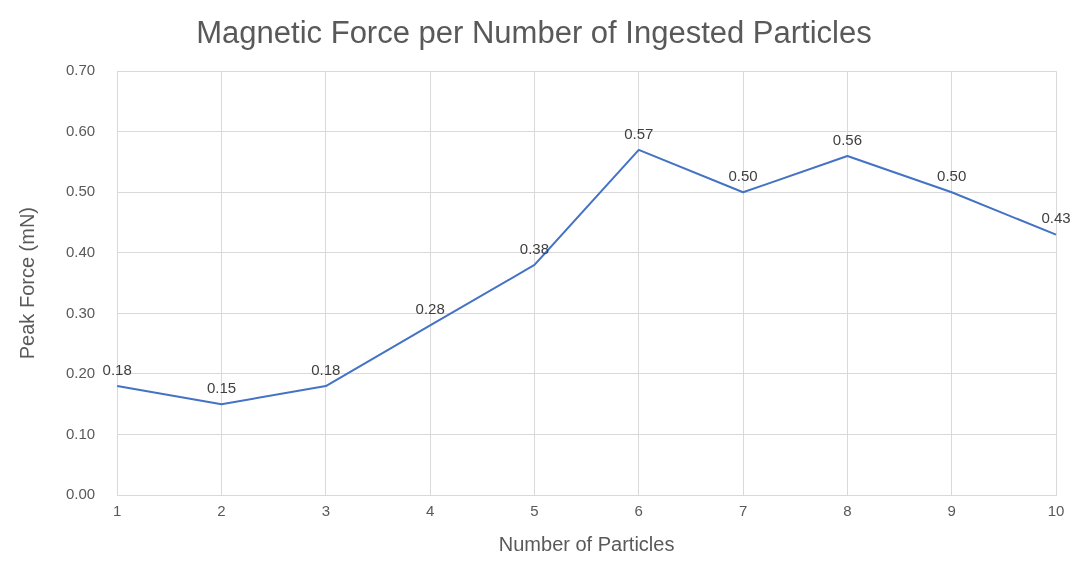 Image resolution: width=1086 pixels, height=573 pixels. I want to click on y-tick-label: 0.70, so click(80, 70).